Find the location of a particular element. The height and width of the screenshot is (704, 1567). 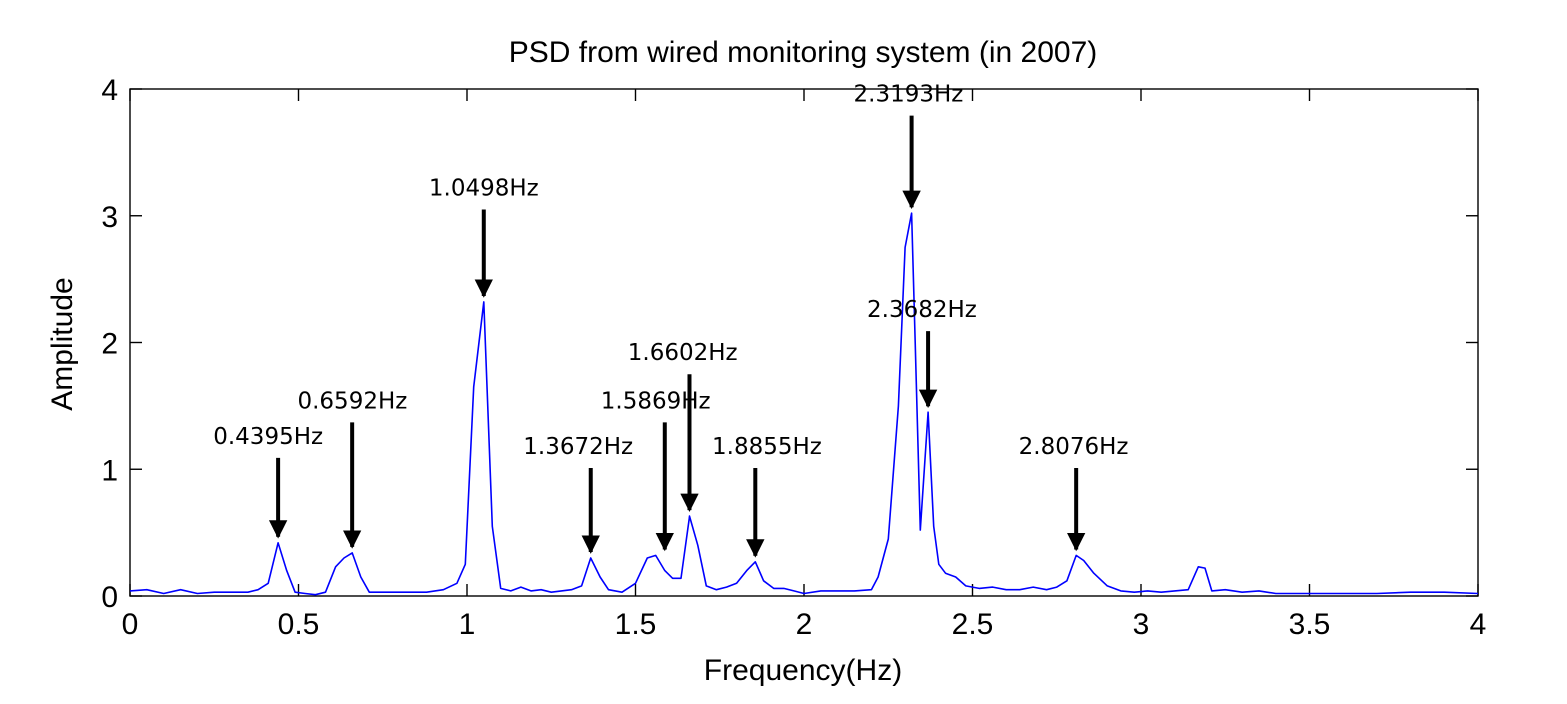

x-tick-label: 3 is located at coordinates (1141, 624).